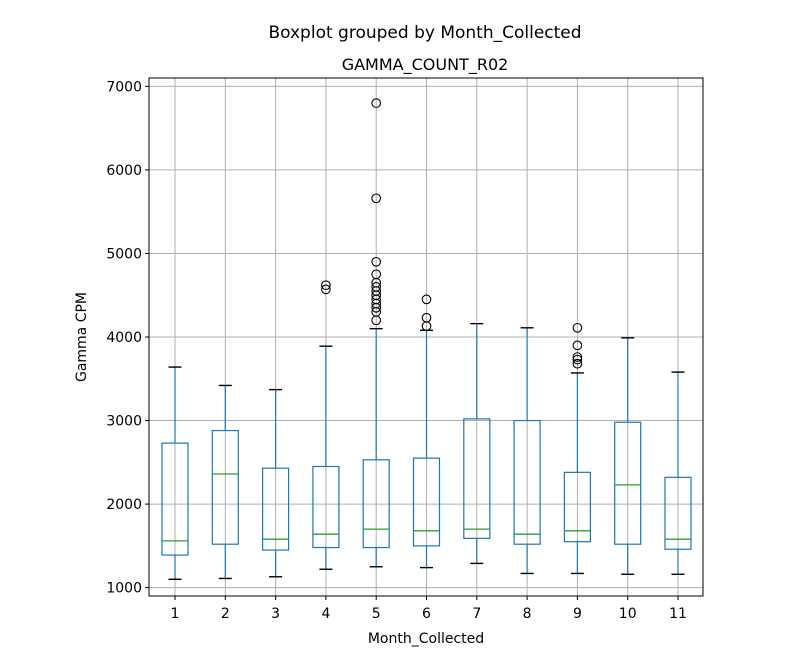 This screenshot has width=800, height=672. I want to click on x-axis-ticks: 1 2 3 4 5 6 7 8 9 10 11, so click(429, 609).